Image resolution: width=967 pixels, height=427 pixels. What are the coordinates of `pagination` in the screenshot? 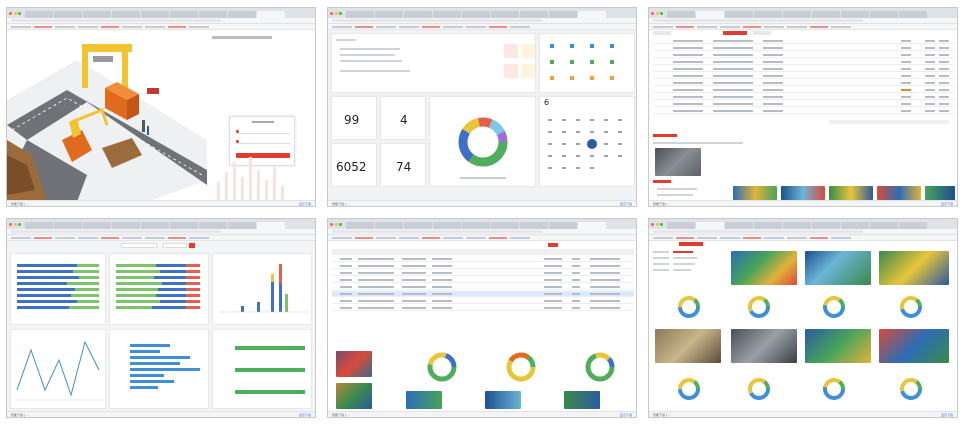 It's located at (889, 122).